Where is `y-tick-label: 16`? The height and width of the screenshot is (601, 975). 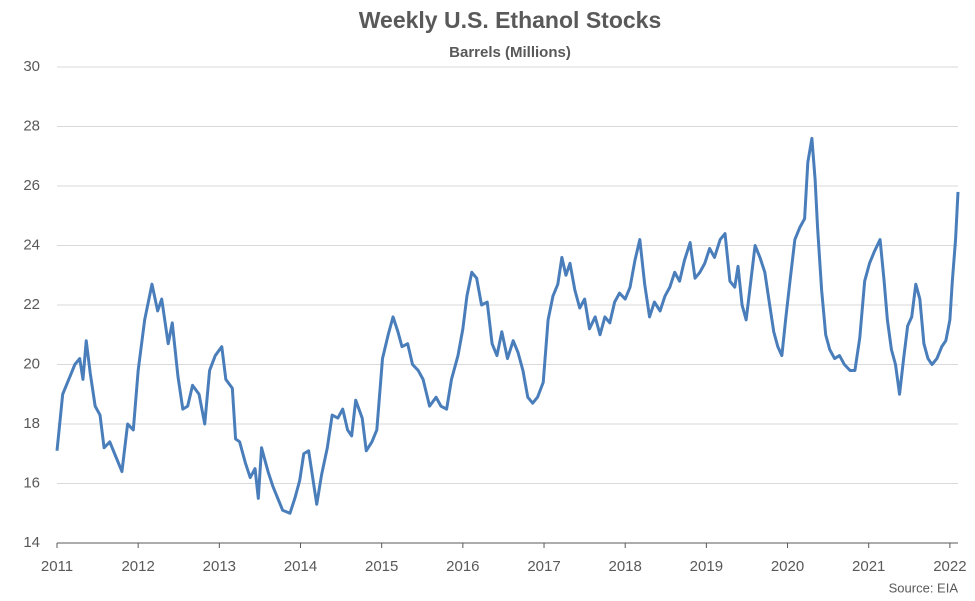 y-tick-label: 16 is located at coordinates (31, 482).